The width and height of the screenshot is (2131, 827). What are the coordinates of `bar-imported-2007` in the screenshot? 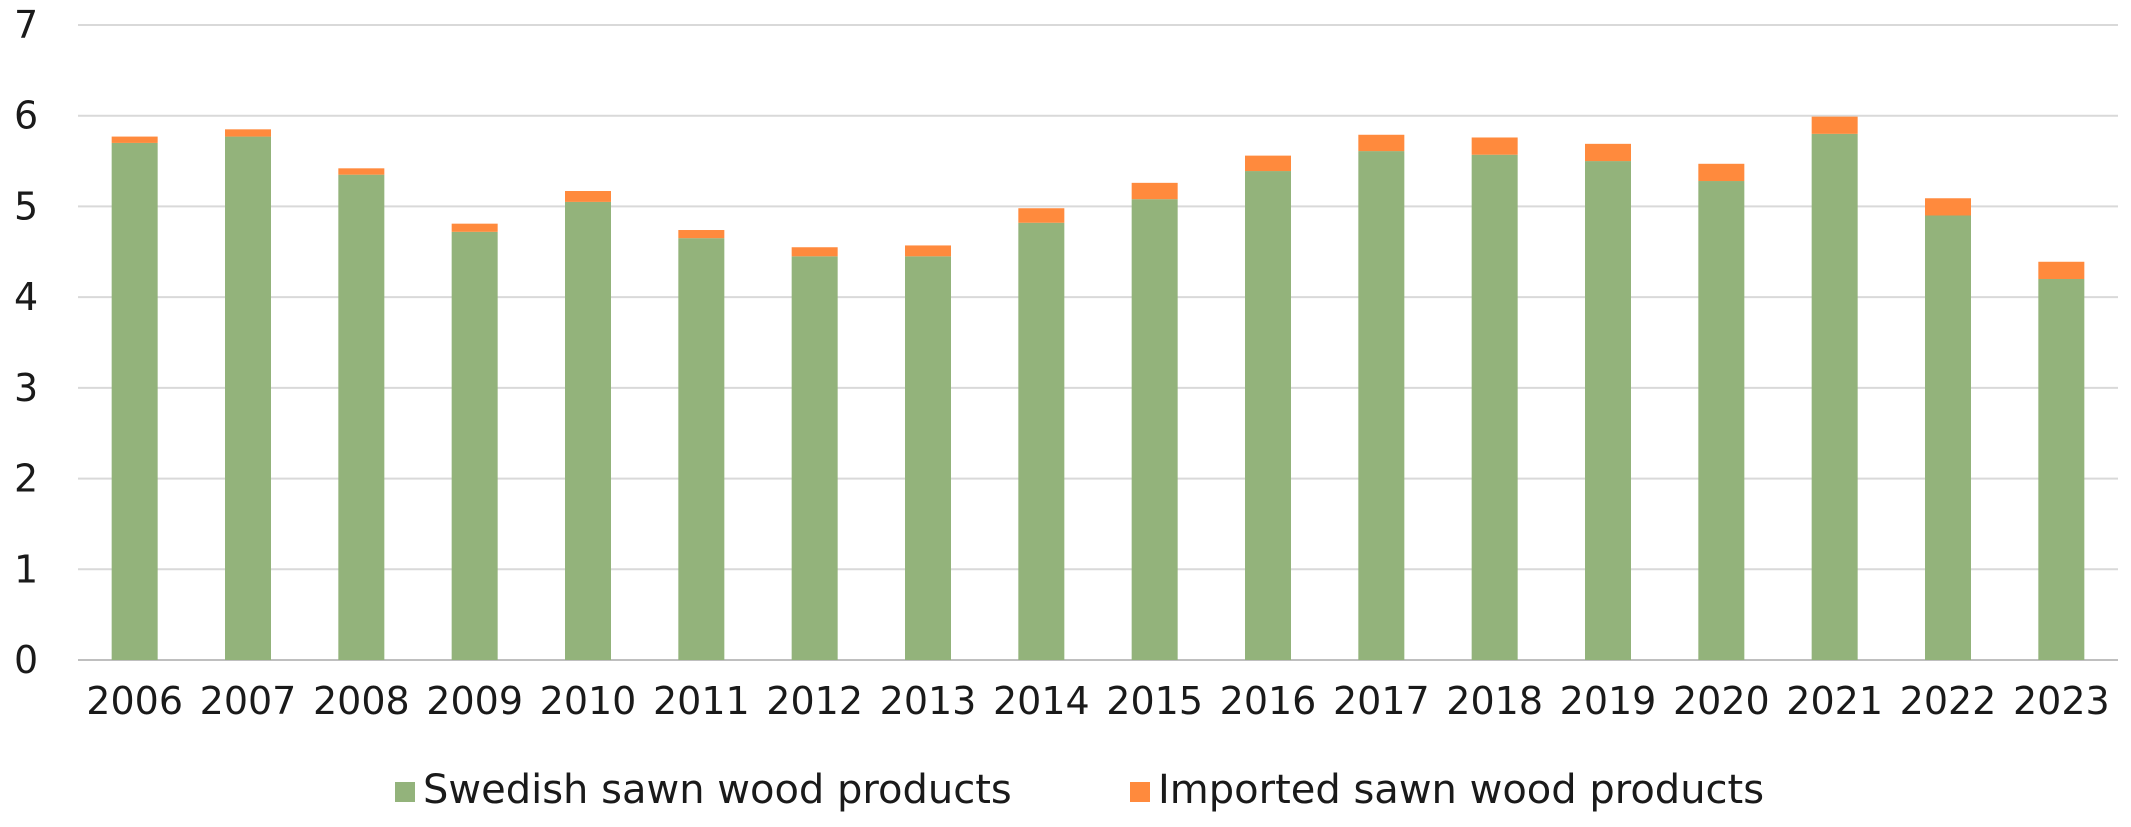 It's located at (248, 133).